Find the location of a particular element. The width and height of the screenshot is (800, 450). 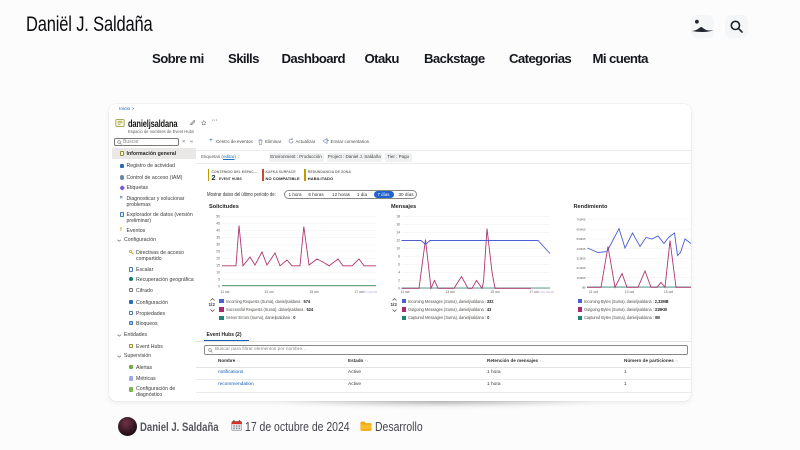

svg-text: 0B is located at coordinates (584, 288).